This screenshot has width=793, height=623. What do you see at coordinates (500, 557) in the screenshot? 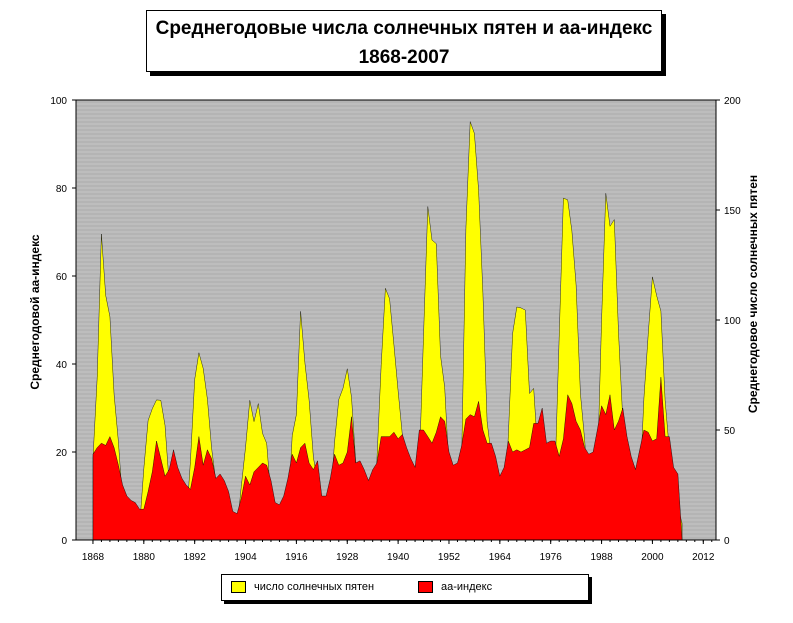
I see `x-tick-label: 1964` at bounding box center [500, 557].